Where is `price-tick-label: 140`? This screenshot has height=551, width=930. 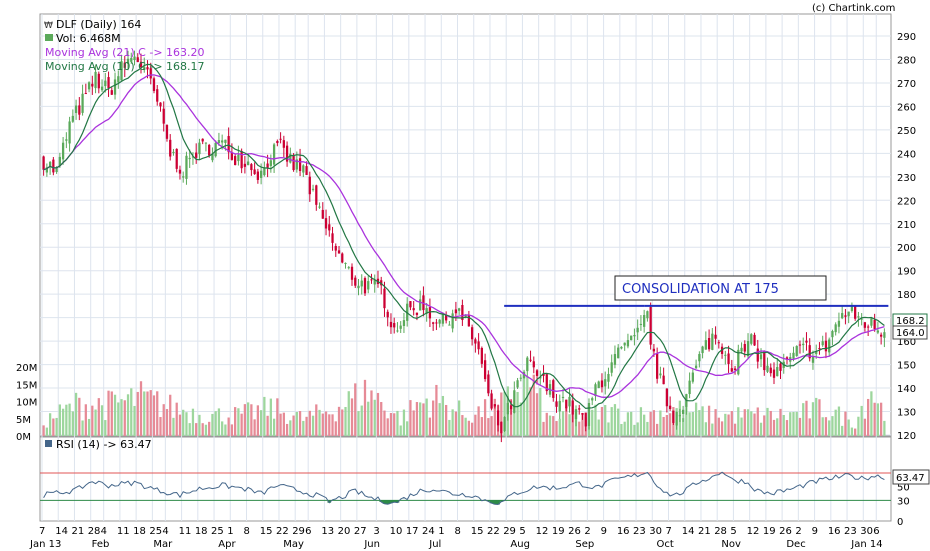 price-tick-label: 140 is located at coordinates (906, 389).